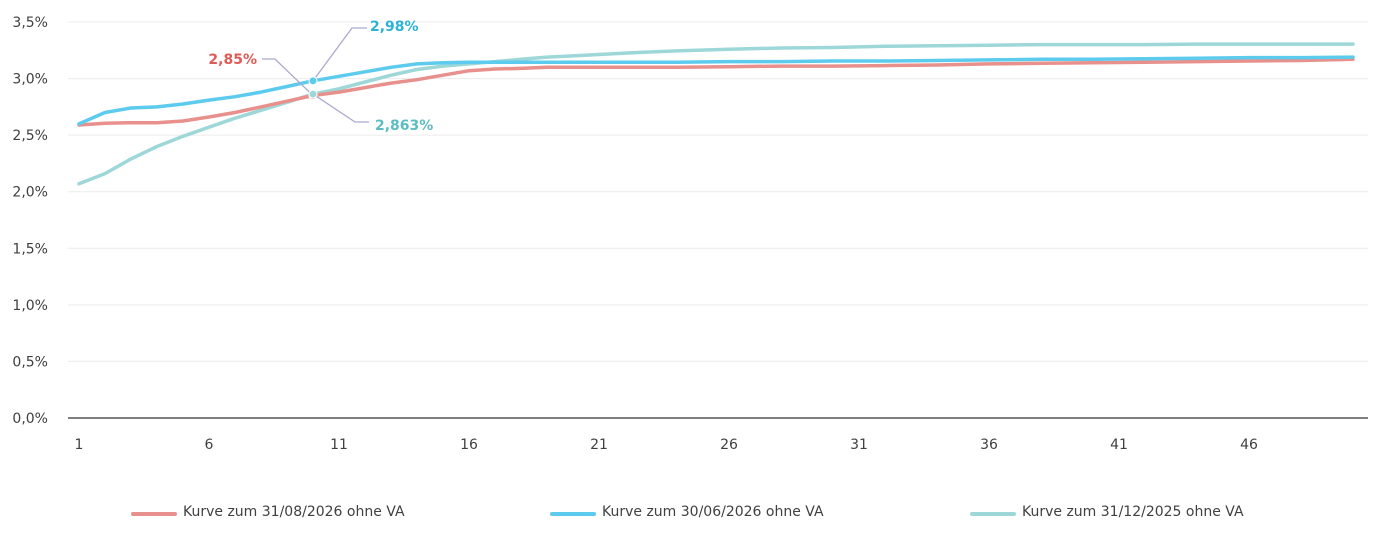 The height and width of the screenshot is (544, 1394). Describe the element at coordinates (666, 445) in the screenshot. I see `x-axis-tick-labels: 1 6 11 16 21 26 31 36 41 46` at that location.